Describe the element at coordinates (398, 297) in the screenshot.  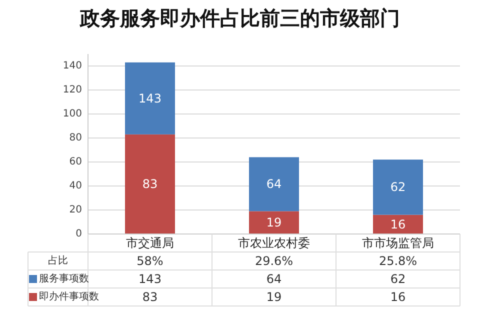
I see `data-label: 16` at that location.